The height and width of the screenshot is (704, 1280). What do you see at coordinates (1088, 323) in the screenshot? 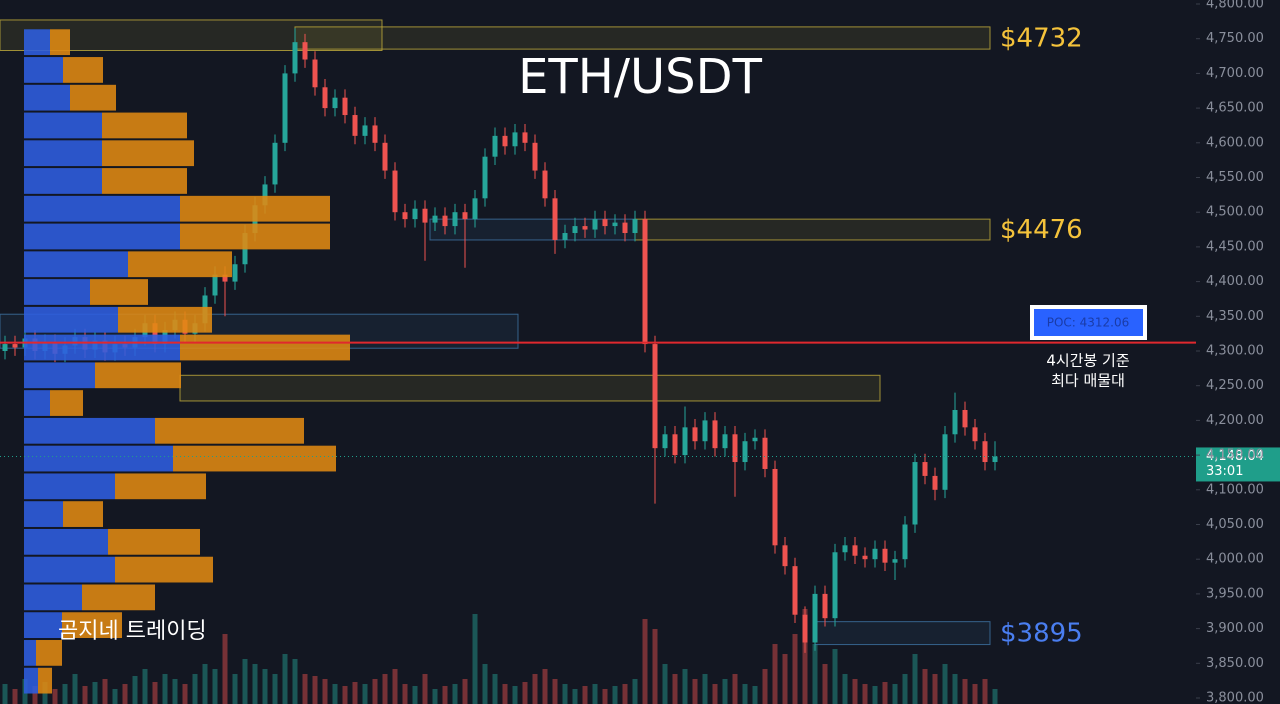
I see `poc-label: POC: 4312.06` at bounding box center [1088, 323].